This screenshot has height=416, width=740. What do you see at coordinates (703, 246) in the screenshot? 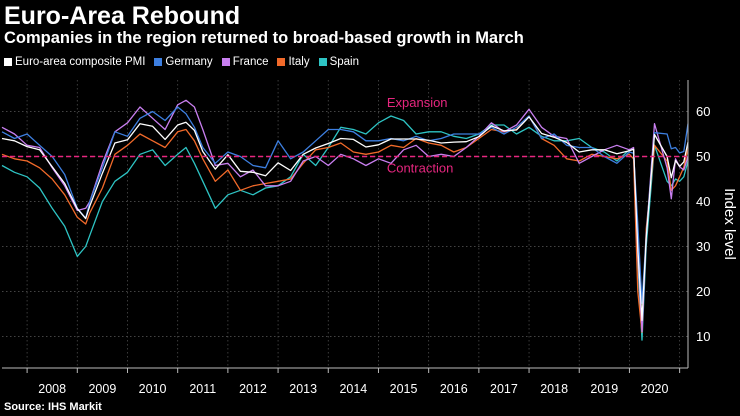
I see `y-tick-label: 30` at bounding box center [703, 246].